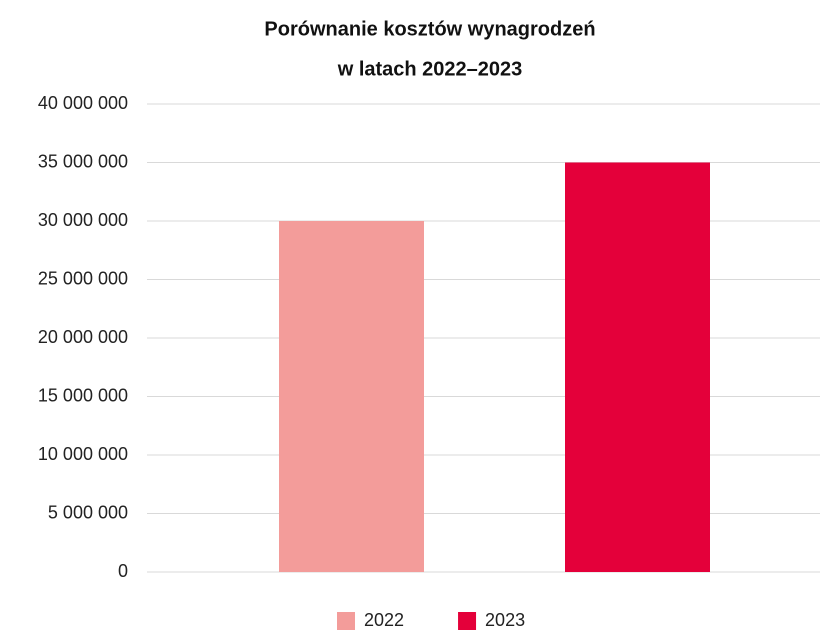 This screenshot has height=632, width=835. Describe the element at coordinates (88, 512) in the screenshot. I see `y-tick-label: 5 000 000` at that location.